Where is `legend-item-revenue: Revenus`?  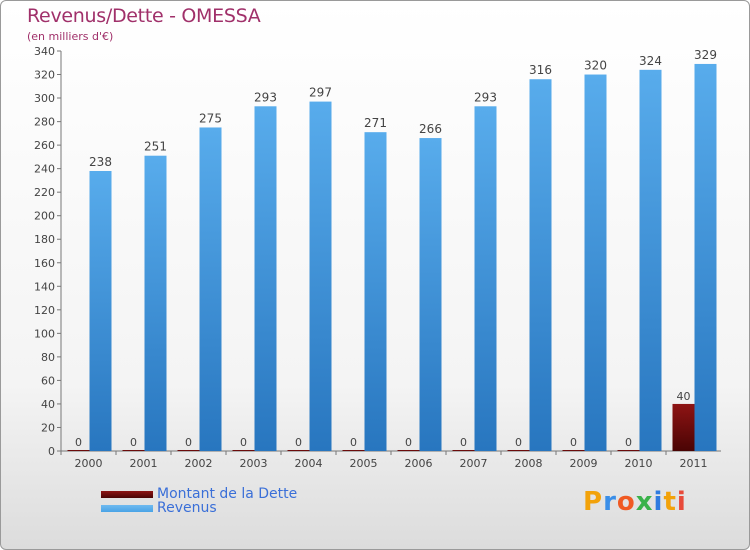
legend-item-revenue: Revenus is located at coordinates (199, 508).